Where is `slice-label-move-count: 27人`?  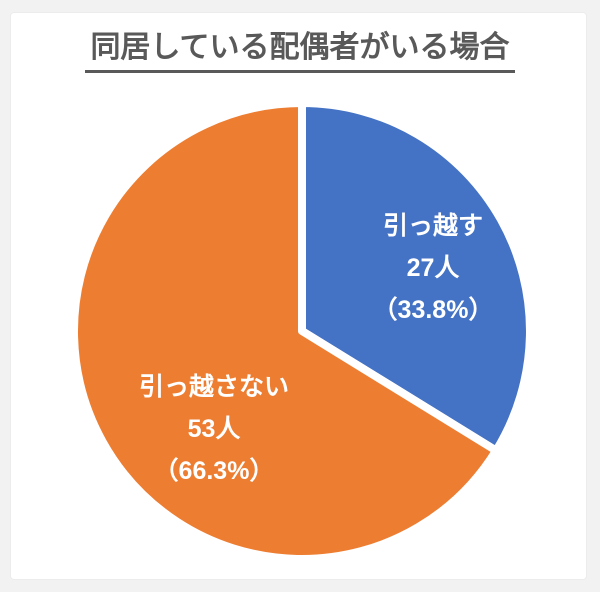
slice-label-move-count: 27人 is located at coordinates (433, 268).